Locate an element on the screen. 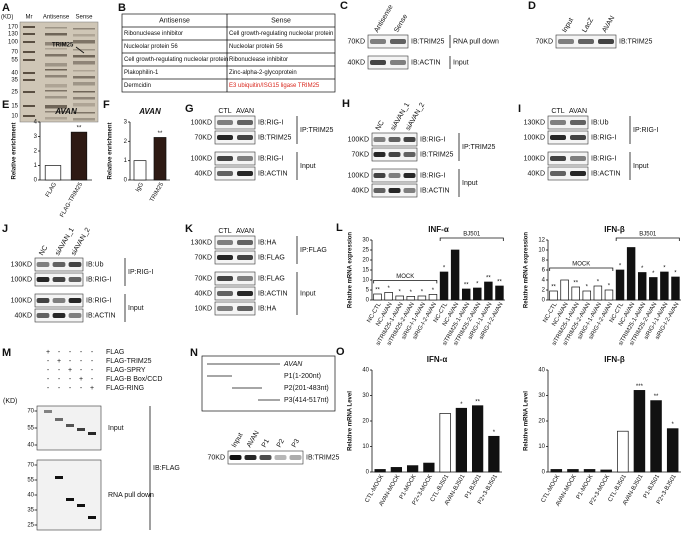 The image size is (685, 545). x-tick-label: P1-MOCK is located at coordinates (585, 487).